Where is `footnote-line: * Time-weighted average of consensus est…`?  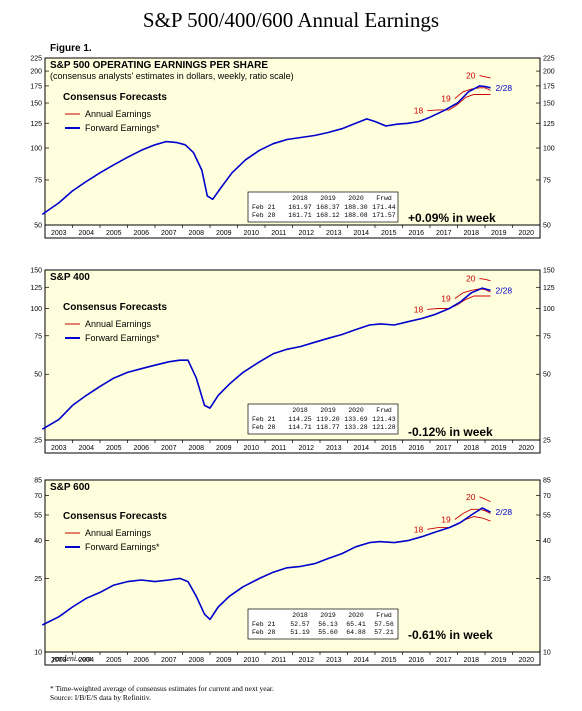 footnote-line: * Time-weighted average of consensus est… is located at coordinates (162, 688).